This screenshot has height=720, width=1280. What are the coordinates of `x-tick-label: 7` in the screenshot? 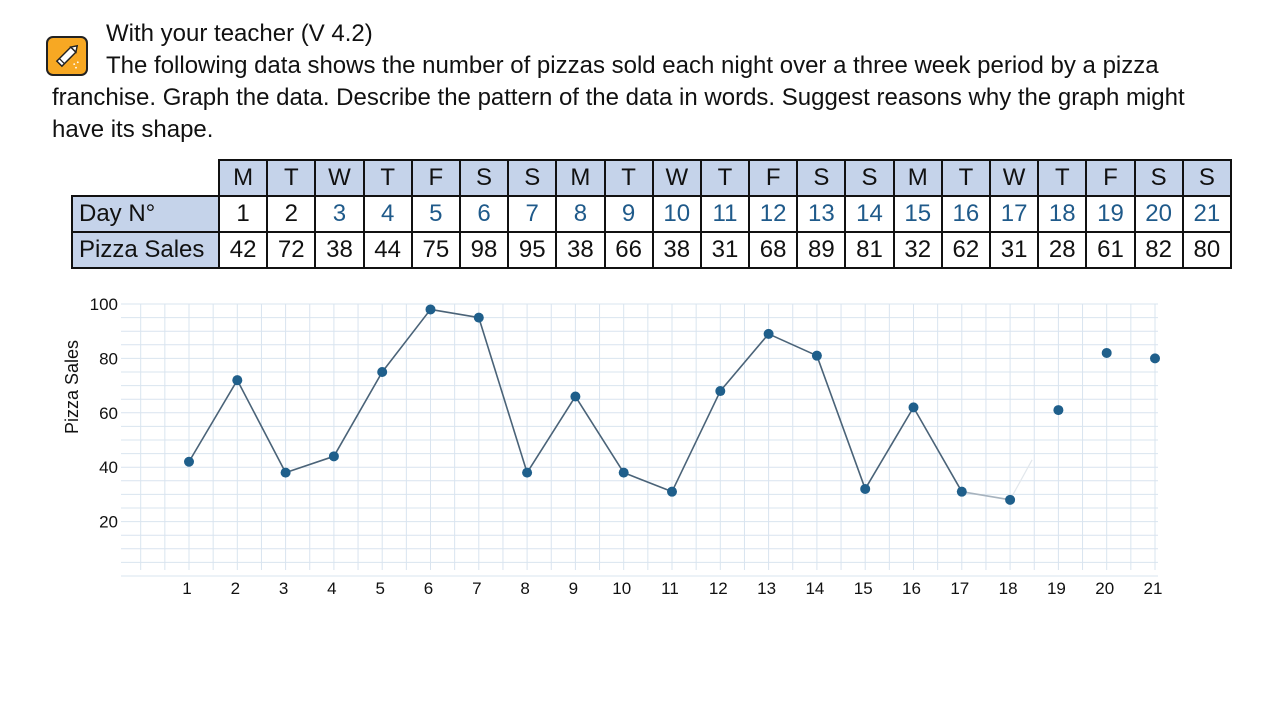 It's located at (476, 588).